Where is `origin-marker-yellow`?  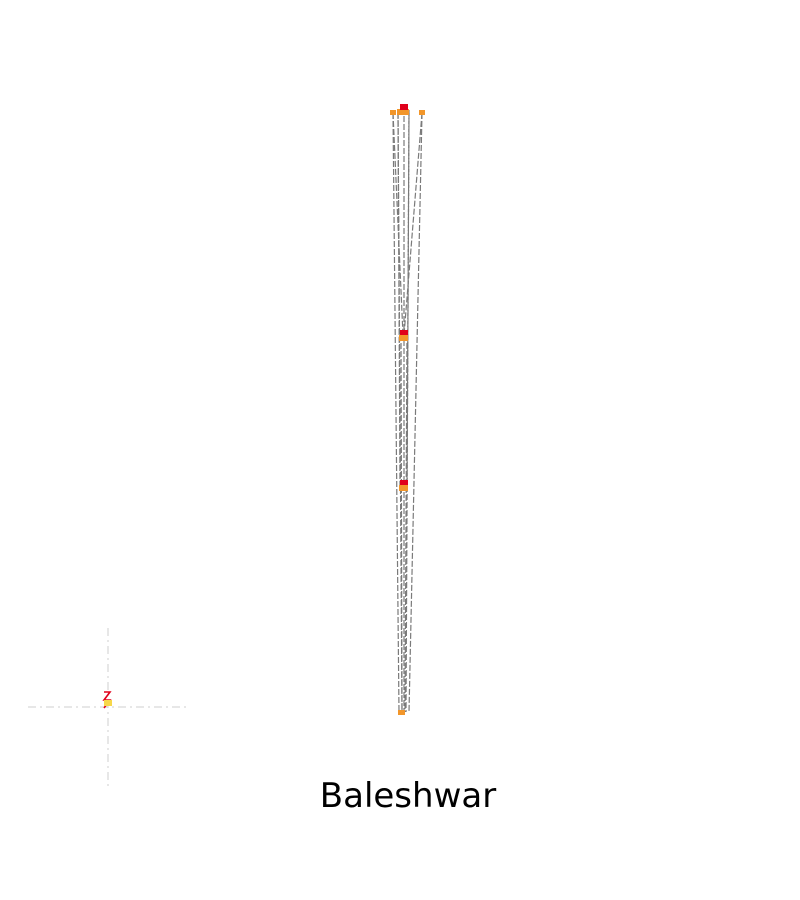
origin-marker-yellow is located at coordinates (108, 703).